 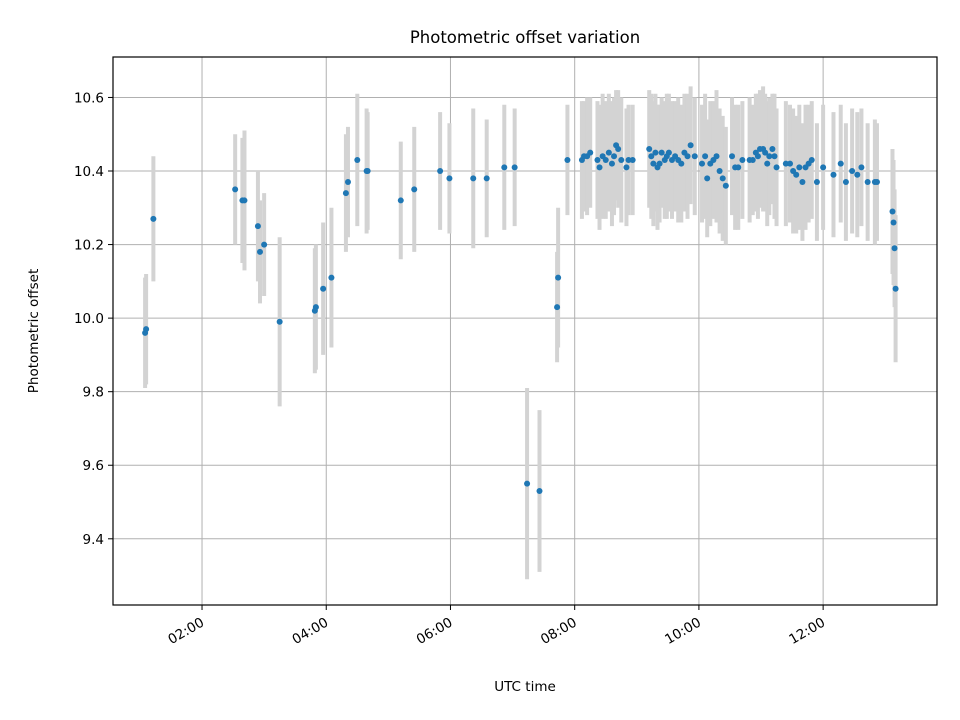 What do you see at coordinates (93, 540) in the screenshot?
I see `y-tick-label: 9.4` at bounding box center [93, 540].